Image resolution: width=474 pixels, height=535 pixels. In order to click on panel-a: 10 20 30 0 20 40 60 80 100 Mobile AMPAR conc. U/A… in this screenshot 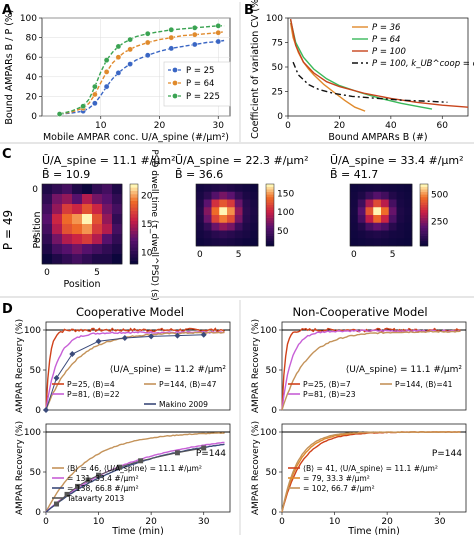, I will do `click(117, 76)`.